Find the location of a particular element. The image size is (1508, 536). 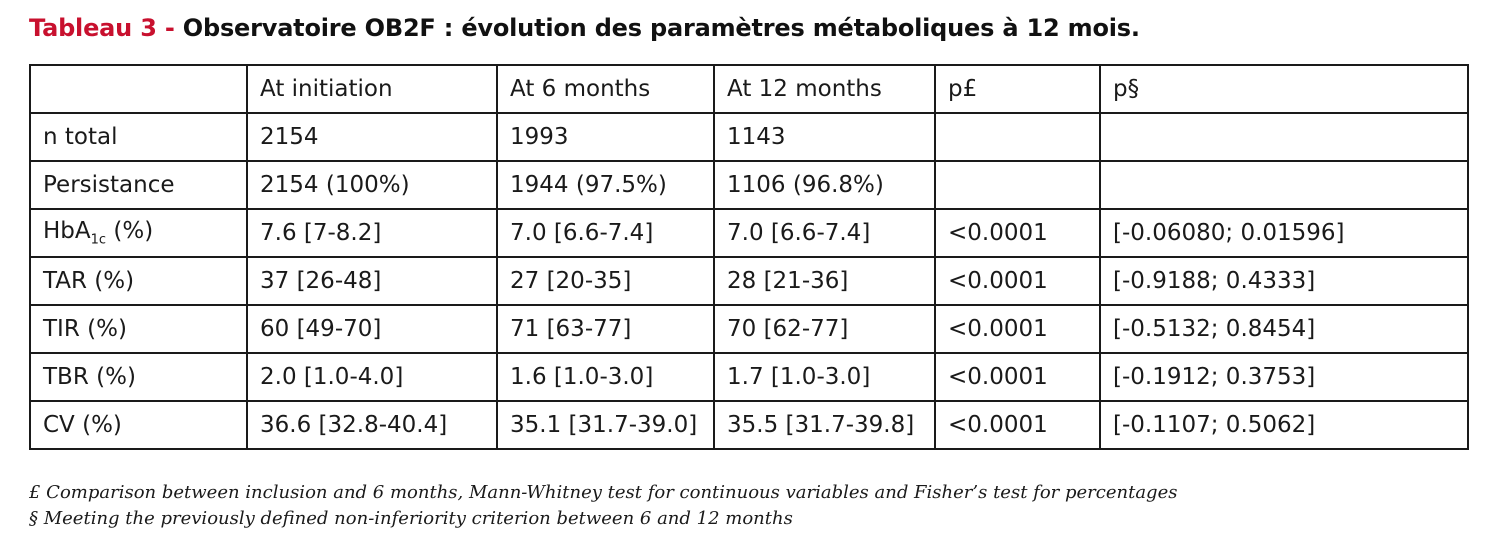

table-cell: [-0.1107; 0.5062] is located at coordinates (1284, 425).